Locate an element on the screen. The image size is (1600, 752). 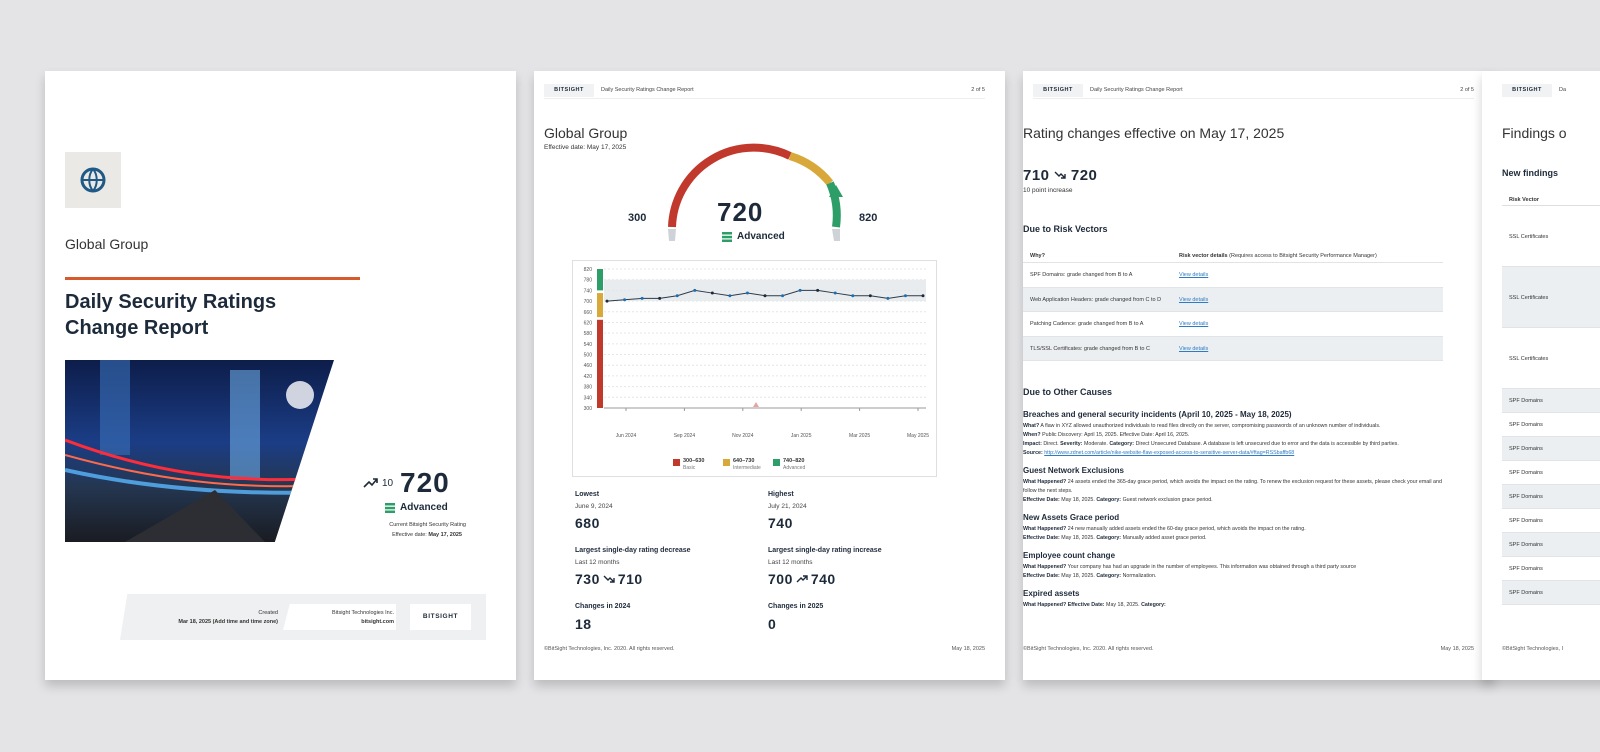
y-tick-label: 820 is located at coordinates (588, 270).